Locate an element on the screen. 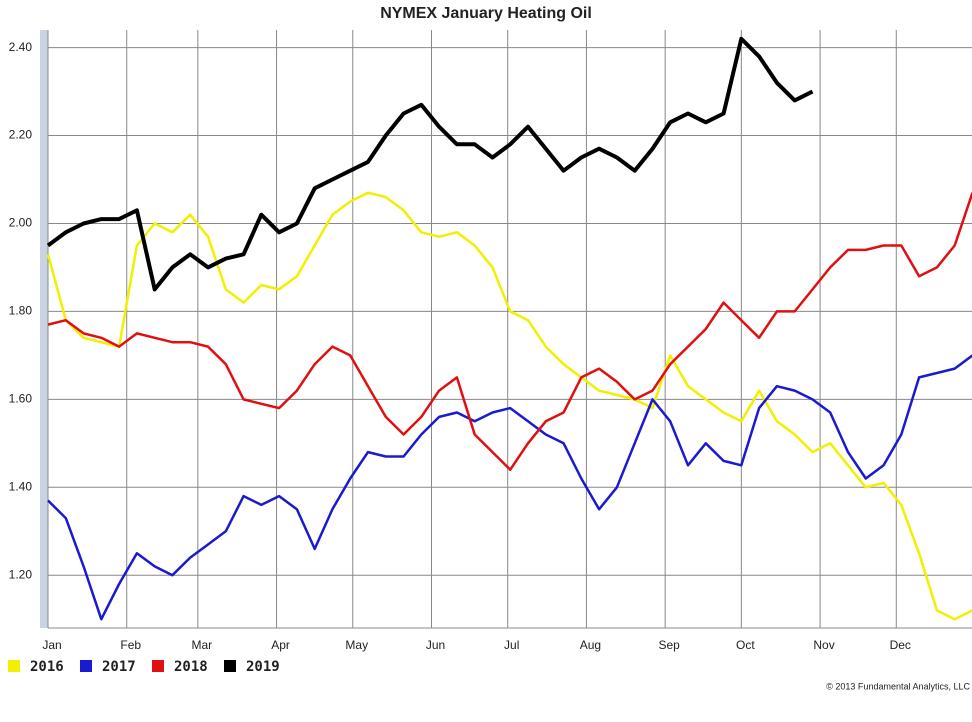  credit: © 2013 Fundamental Analytics, LLC is located at coordinates (898, 686).